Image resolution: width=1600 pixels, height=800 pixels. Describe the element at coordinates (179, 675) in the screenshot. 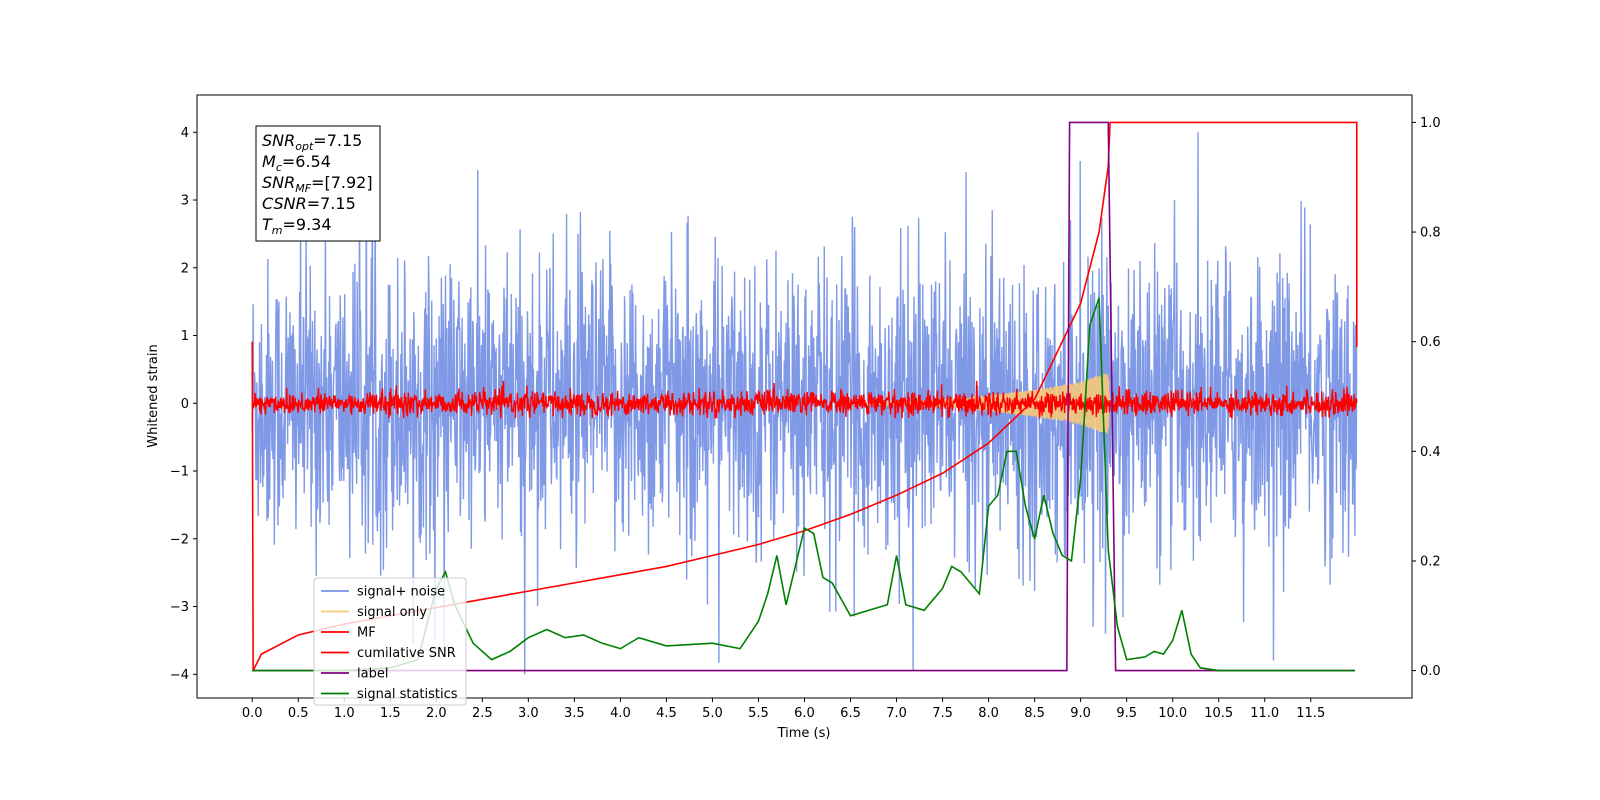

I see `y-tick-label: −4` at that location.